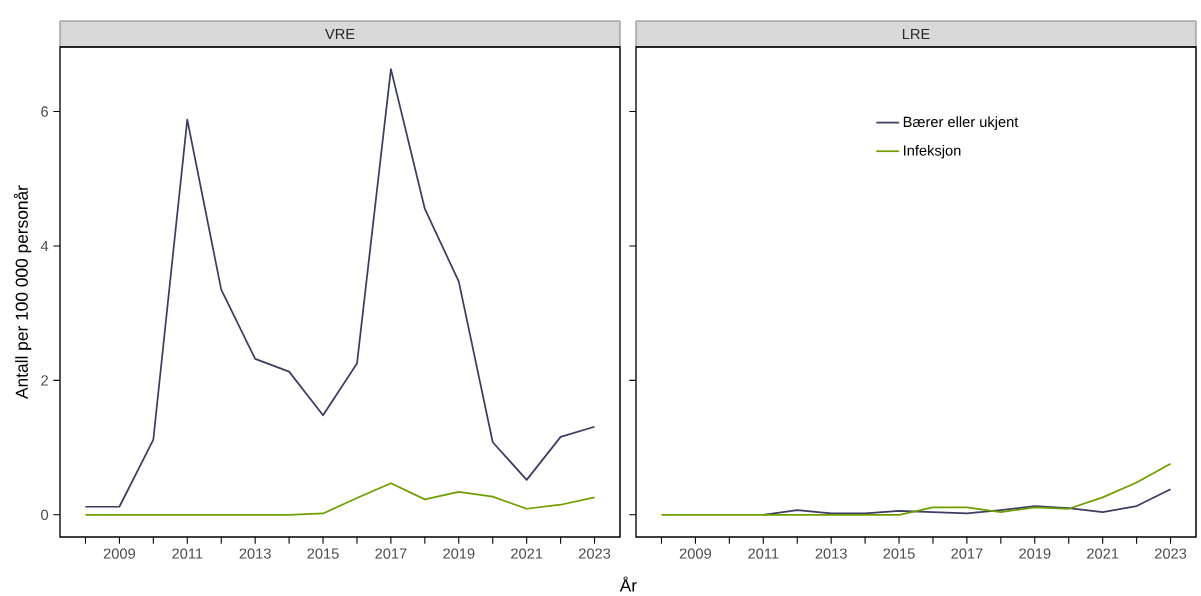 The image size is (1201, 596). Describe the element at coordinates (22, 292) in the screenshot. I see `y-axis-title: Antall per 100 000 personår` at that location.